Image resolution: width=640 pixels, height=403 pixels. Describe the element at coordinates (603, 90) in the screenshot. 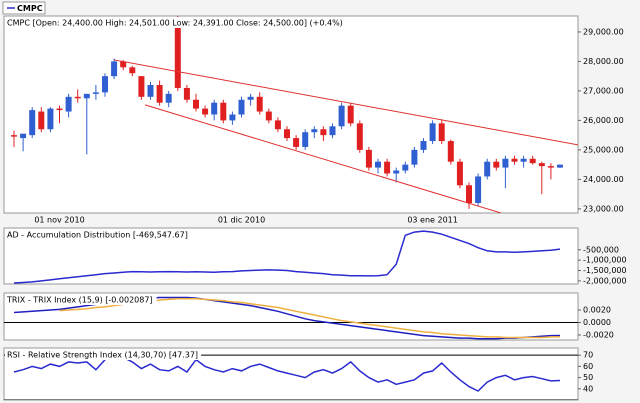

I see `y-tick-label: 27,000.00` at that location.